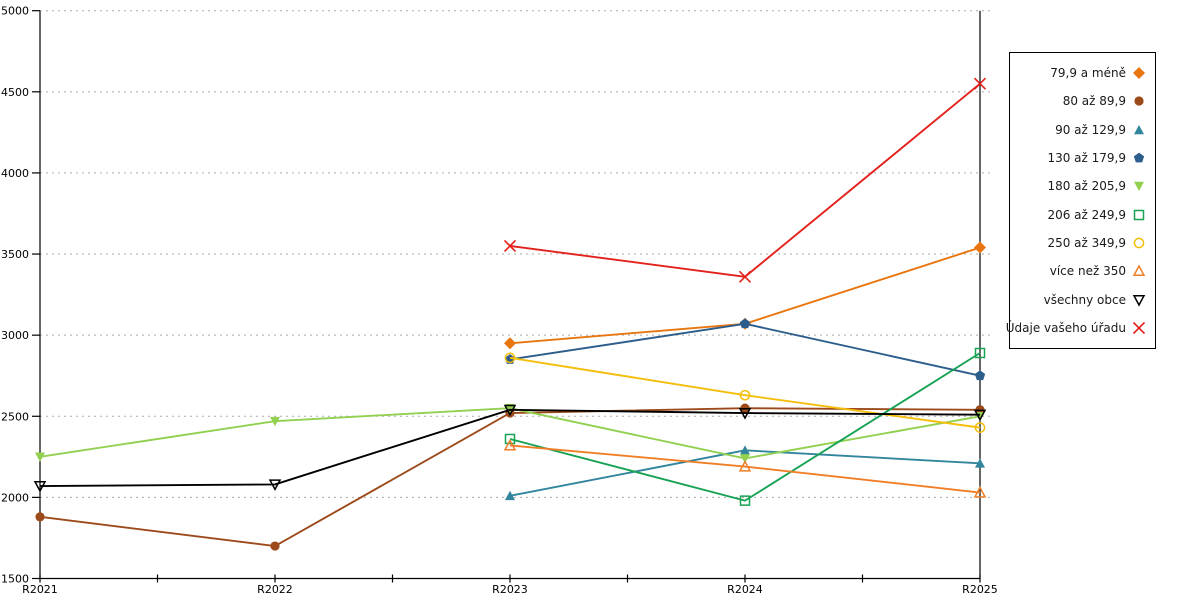 Image resolution: width=1200 pixels, height=600 pixels. Describe the element at coordinates (15, 254) in the screenshot. I see `y-axis-label: 3500` at that location.